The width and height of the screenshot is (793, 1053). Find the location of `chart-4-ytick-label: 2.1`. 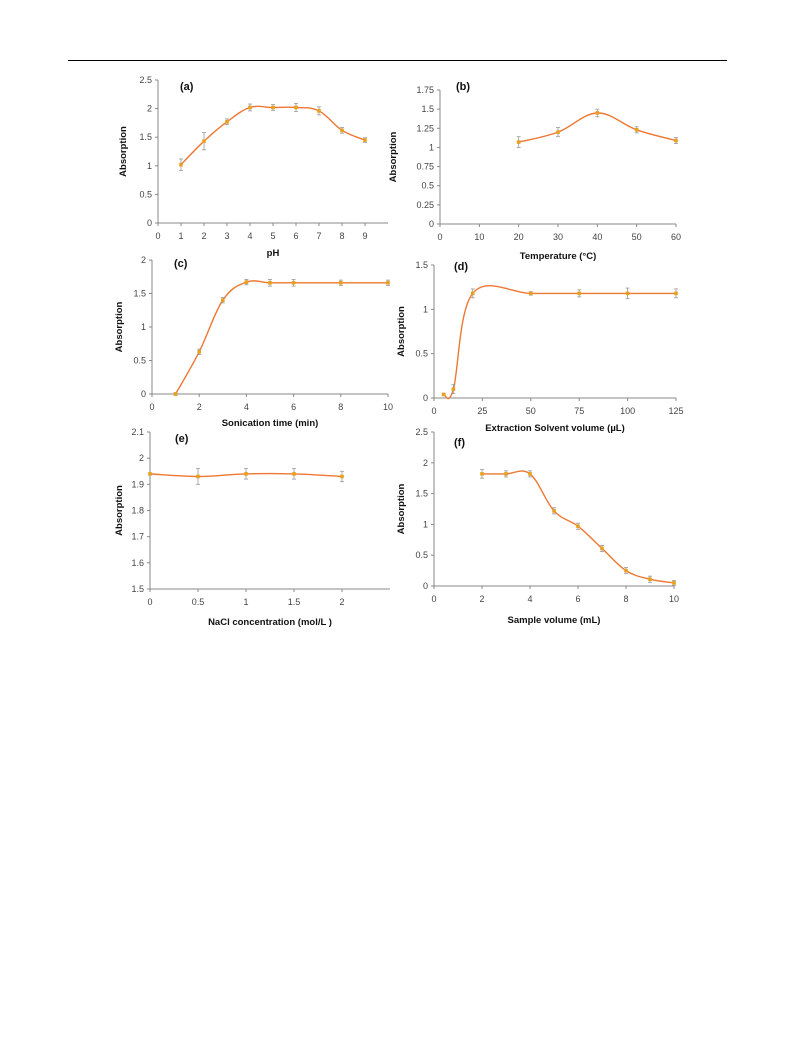

chart-4-ytick-label: 2.1 is located at coordinates (137, 432).